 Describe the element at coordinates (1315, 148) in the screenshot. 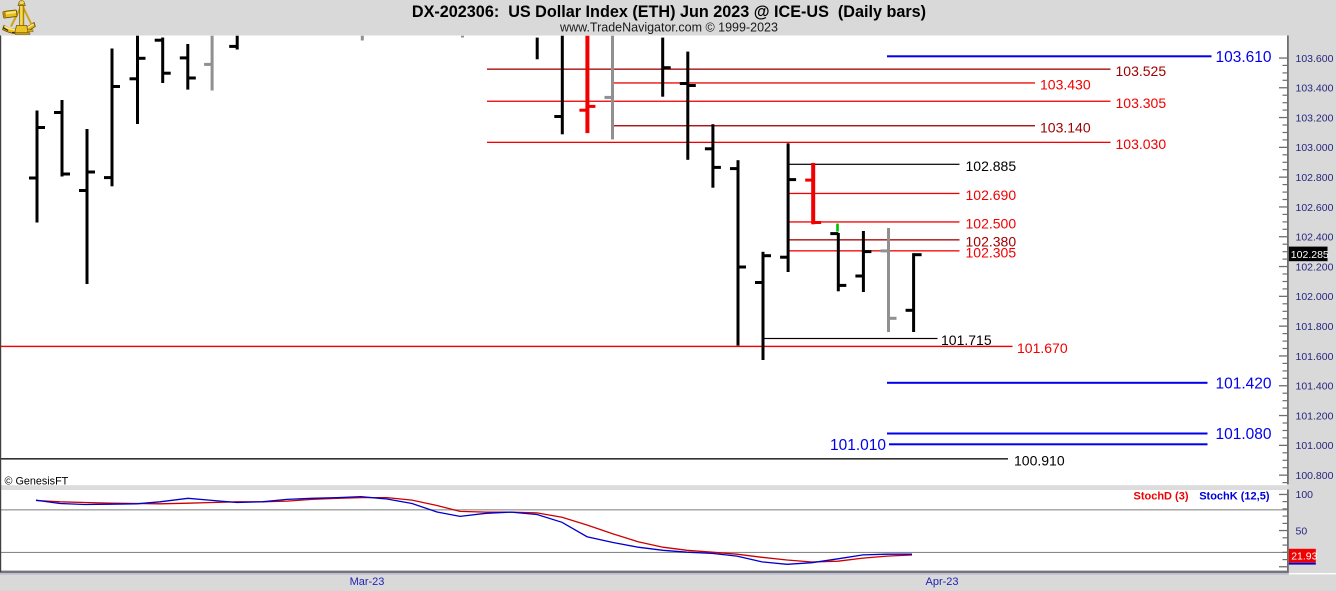

I see `svg-text: 103.000` at that location.